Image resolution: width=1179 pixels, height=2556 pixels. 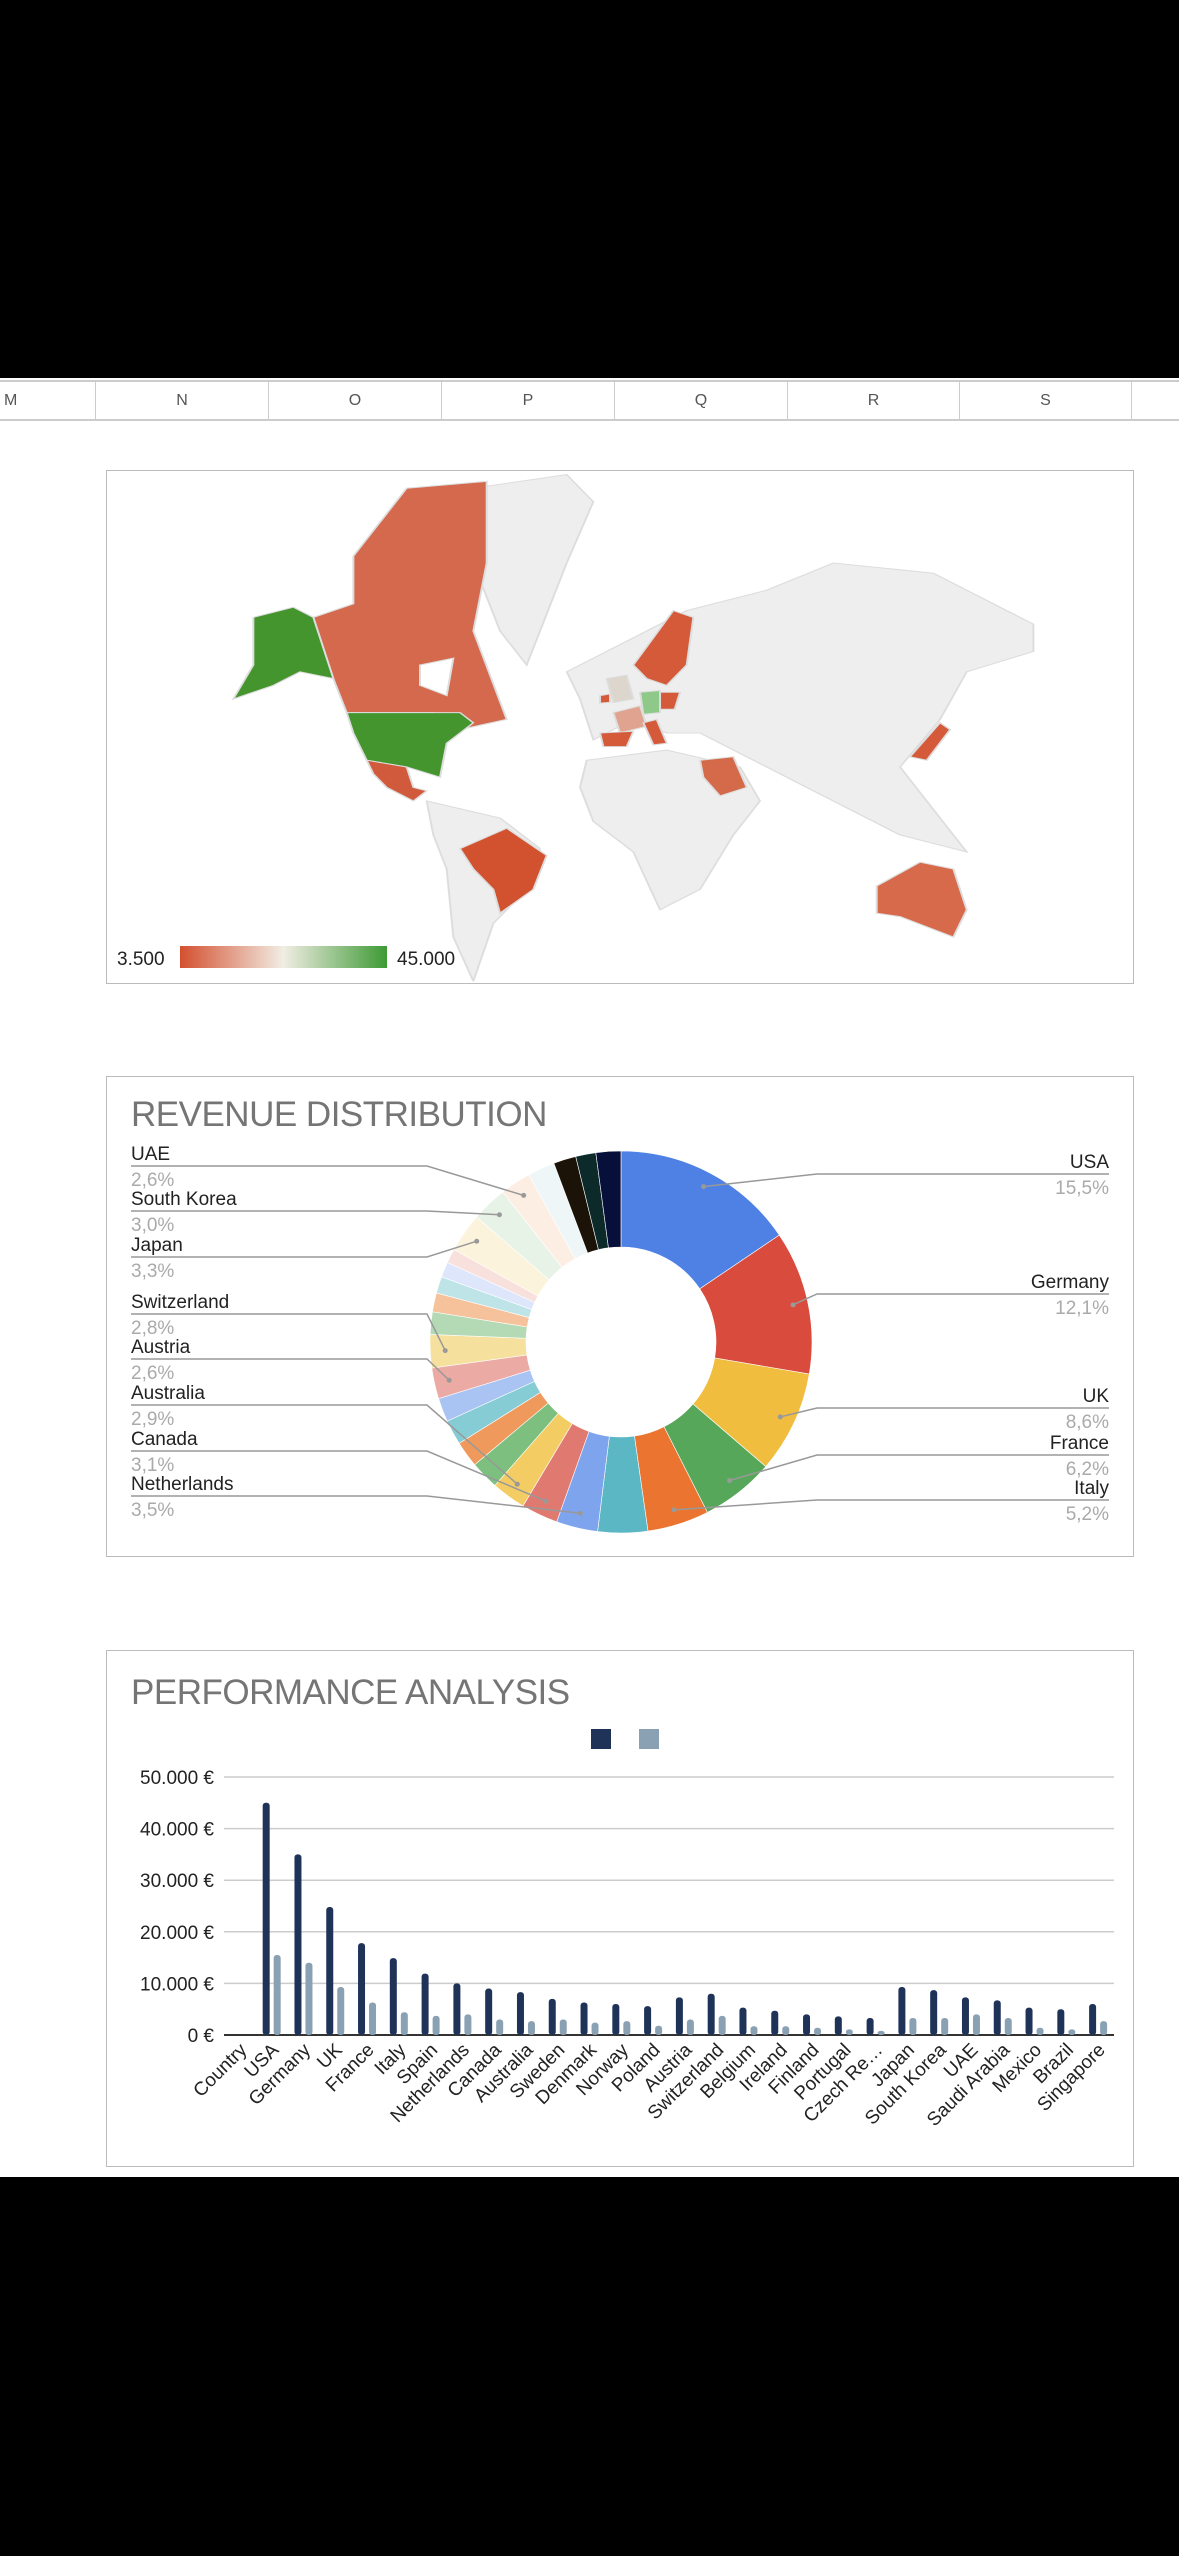 What do you see at coordinates (701, 400) in the screenshot?
I see `column-header-q: Q` at bounding box center [701, 400].